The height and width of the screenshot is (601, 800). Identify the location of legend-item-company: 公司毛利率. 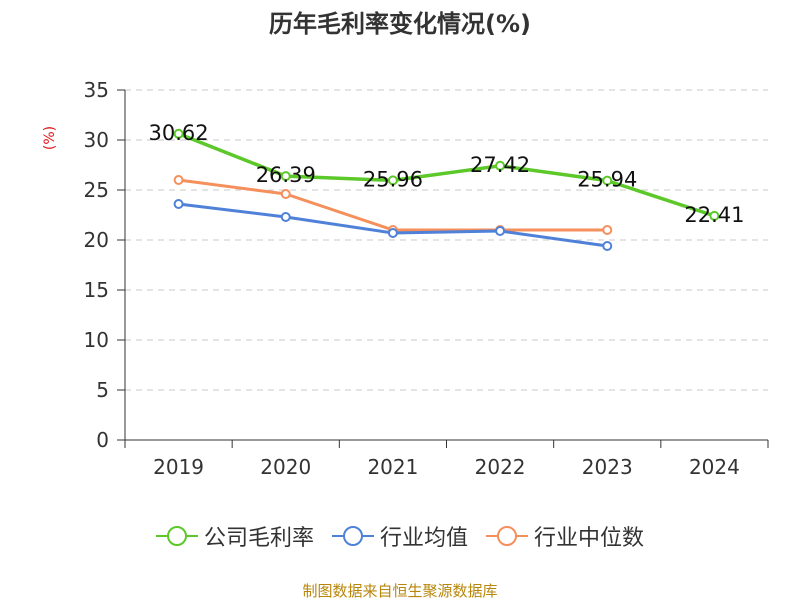
(234, 536).